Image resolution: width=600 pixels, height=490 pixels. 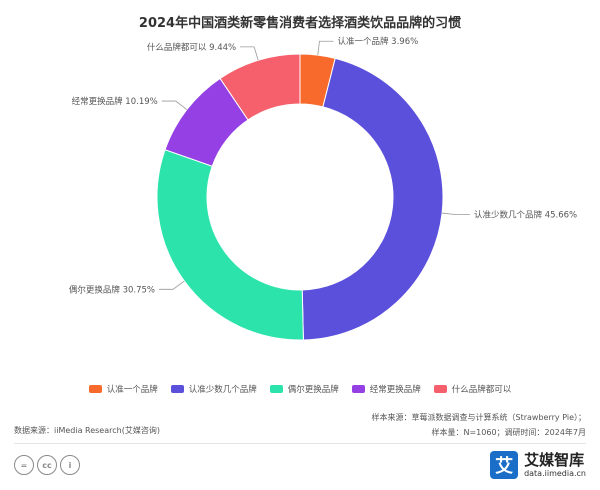 I want to click on legend-item-1: 认准少数几个品牌, so click(x=213, y=389).